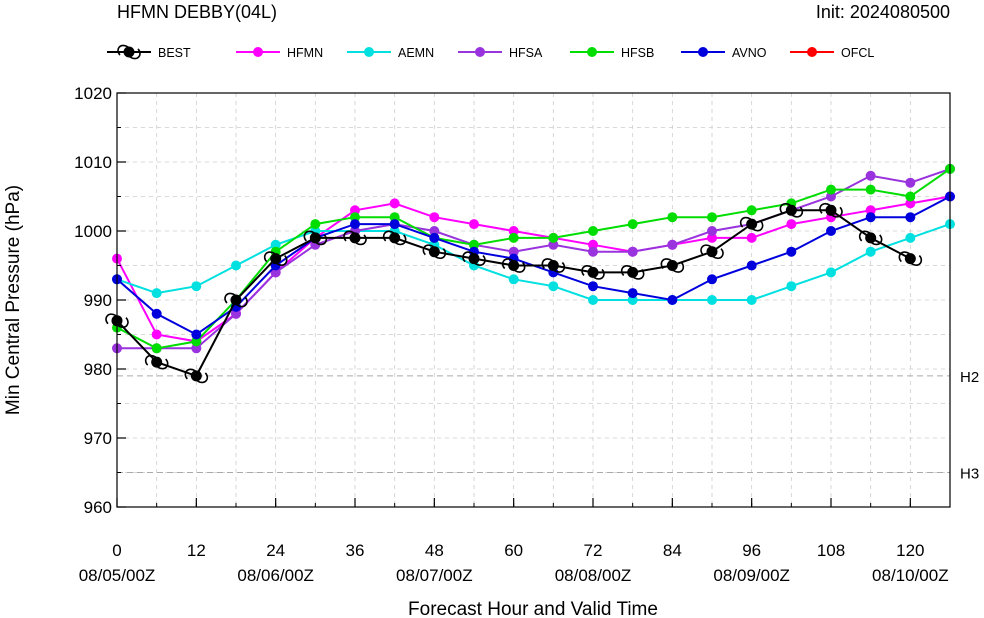  What do you see at coordinates (831, 550) in the screenshot?
I see `x-tick-label: 108` at bounding box center [831, 550].